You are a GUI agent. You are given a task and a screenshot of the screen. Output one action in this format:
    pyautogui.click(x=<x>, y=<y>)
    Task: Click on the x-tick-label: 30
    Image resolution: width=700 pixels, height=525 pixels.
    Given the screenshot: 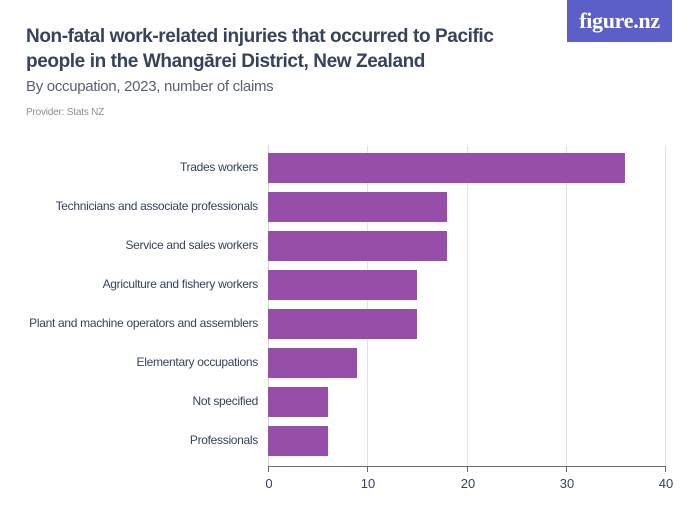 What is the action you would take?
    pyautogui.click(x=567, y=483)
    